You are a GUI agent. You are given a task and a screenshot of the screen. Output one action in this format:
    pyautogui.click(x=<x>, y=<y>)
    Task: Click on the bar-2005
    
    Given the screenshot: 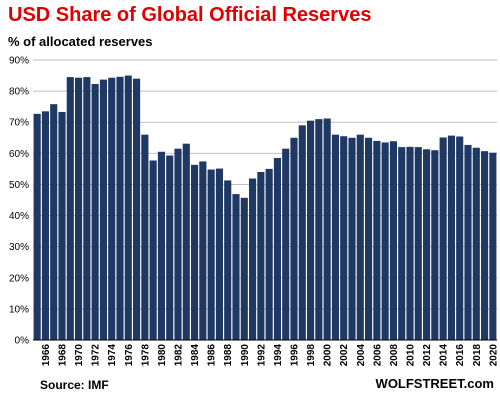 What is the action you would take?
    pyautogui.click(x=369, y=238)
    